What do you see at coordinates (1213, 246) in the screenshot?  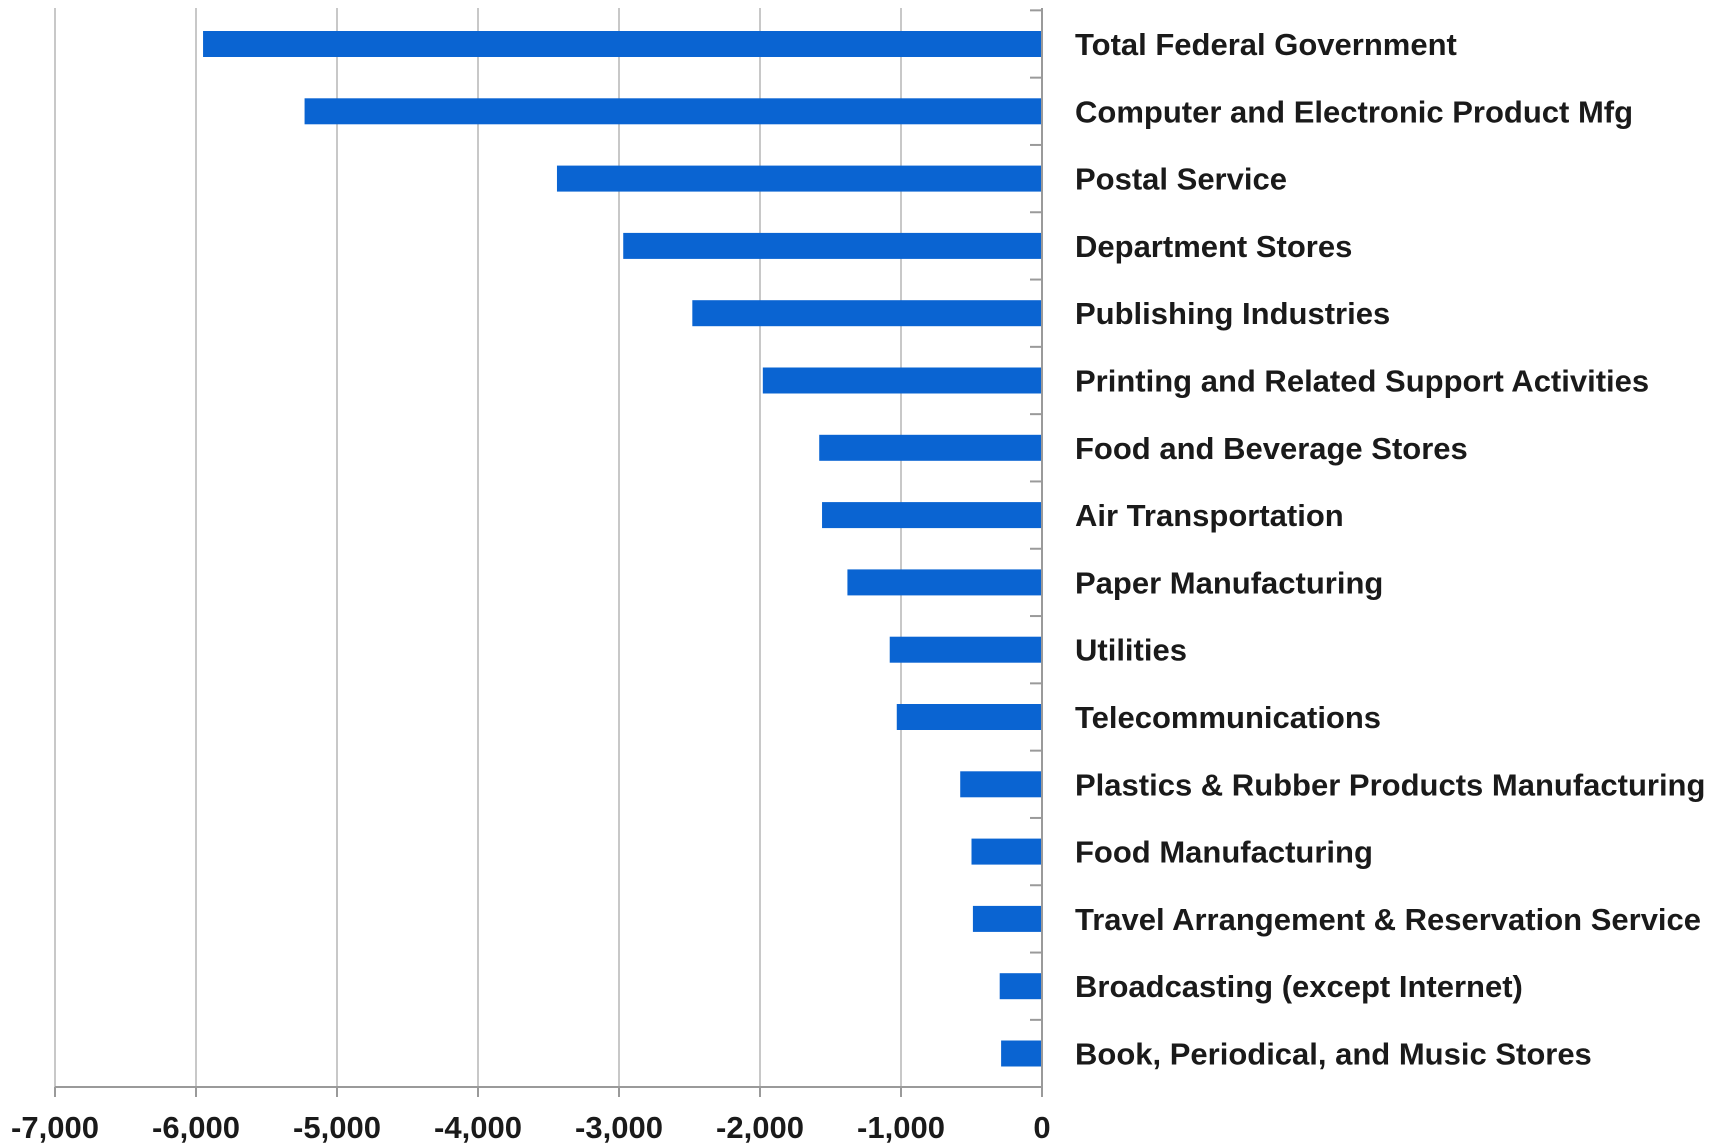 I see `category-label: Department Stores` at bounding box center [1213, 246].